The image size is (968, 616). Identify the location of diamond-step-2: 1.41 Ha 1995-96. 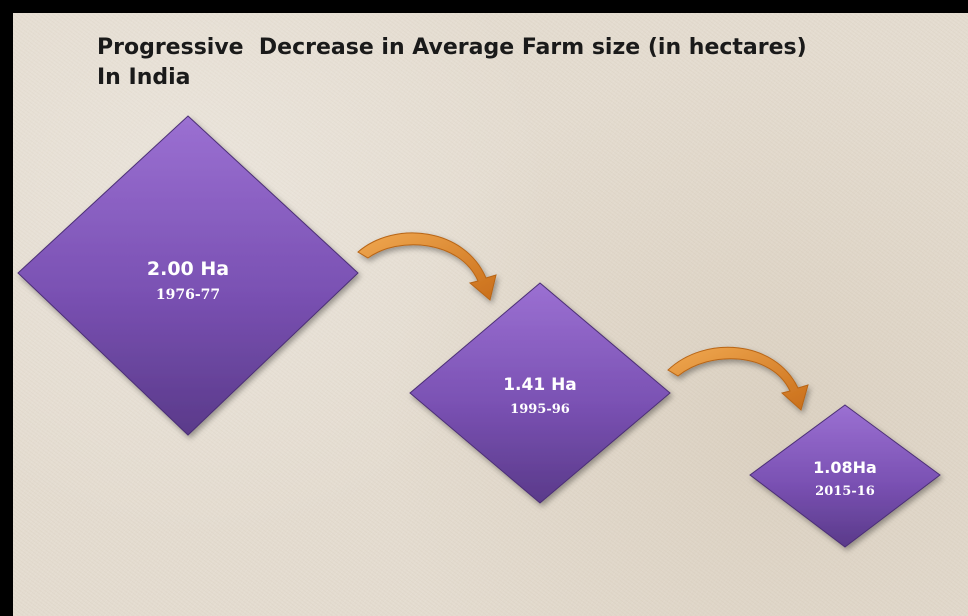
(540, 393).